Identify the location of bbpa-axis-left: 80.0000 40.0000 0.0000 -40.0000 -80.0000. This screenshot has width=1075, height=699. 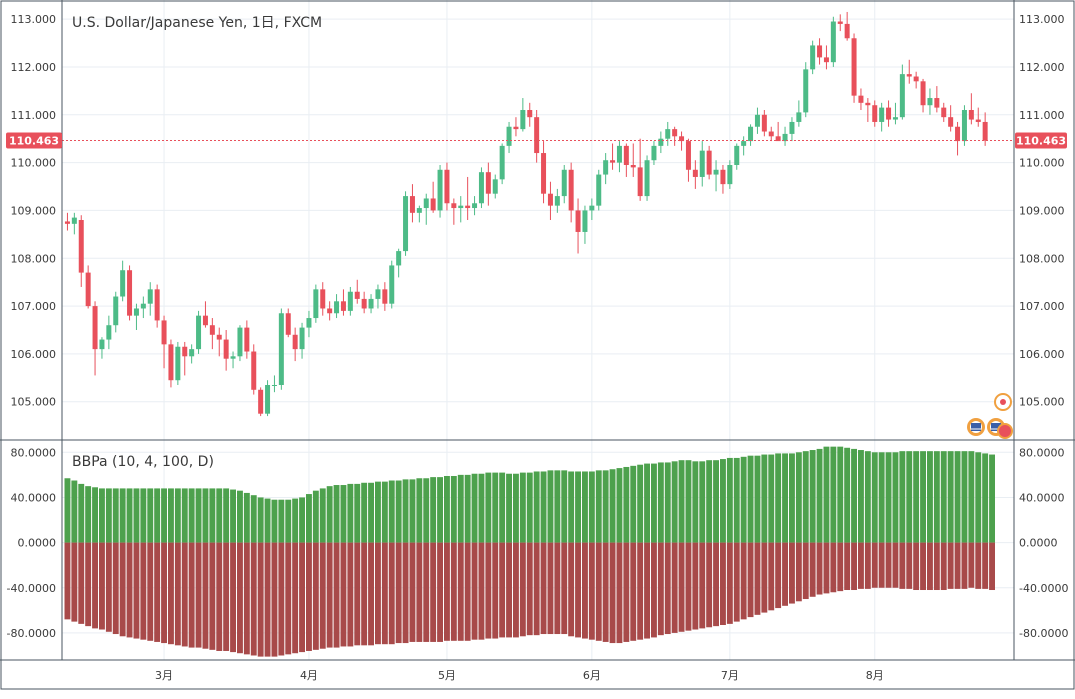
(31, 543).